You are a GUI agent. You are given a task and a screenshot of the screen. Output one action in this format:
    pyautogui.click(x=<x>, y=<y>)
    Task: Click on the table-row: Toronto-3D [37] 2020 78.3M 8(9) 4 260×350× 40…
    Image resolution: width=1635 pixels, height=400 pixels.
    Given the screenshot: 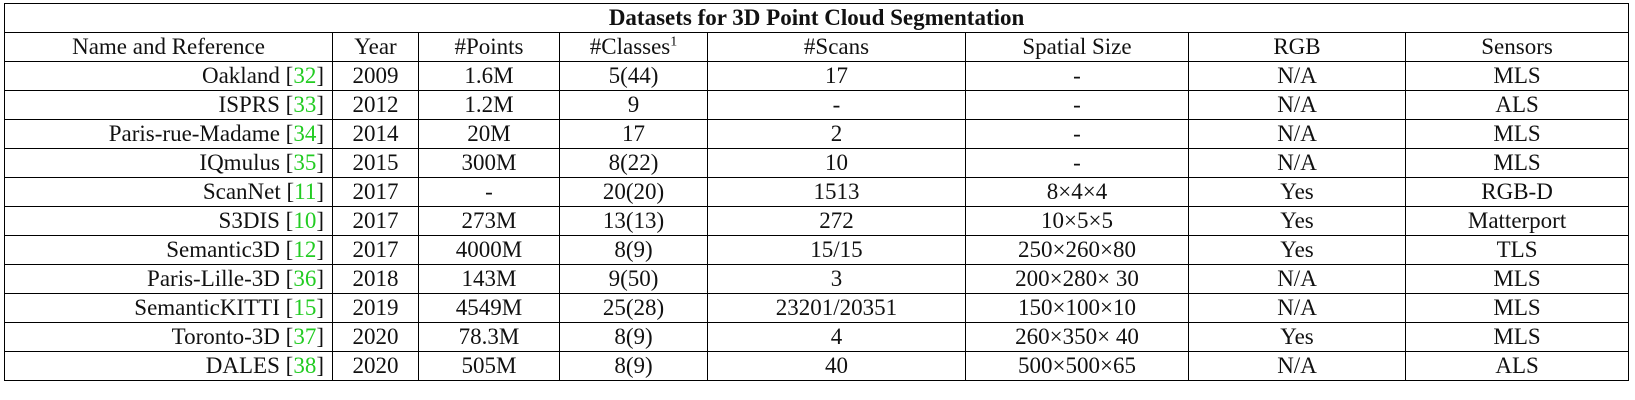 What is the action you would take?
    pyautogui.click(x=817, y=337)
    